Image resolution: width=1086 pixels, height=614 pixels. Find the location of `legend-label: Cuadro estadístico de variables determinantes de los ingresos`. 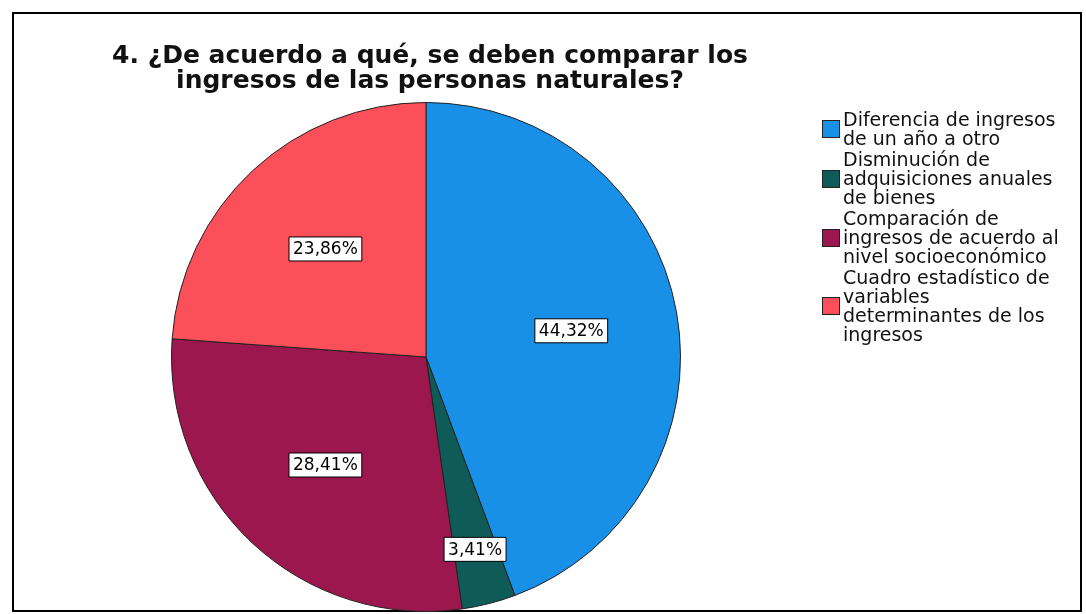

legend-label: Cuadro estadístico de variables determinantes de los ingresos is located at coordinates (947, 305).